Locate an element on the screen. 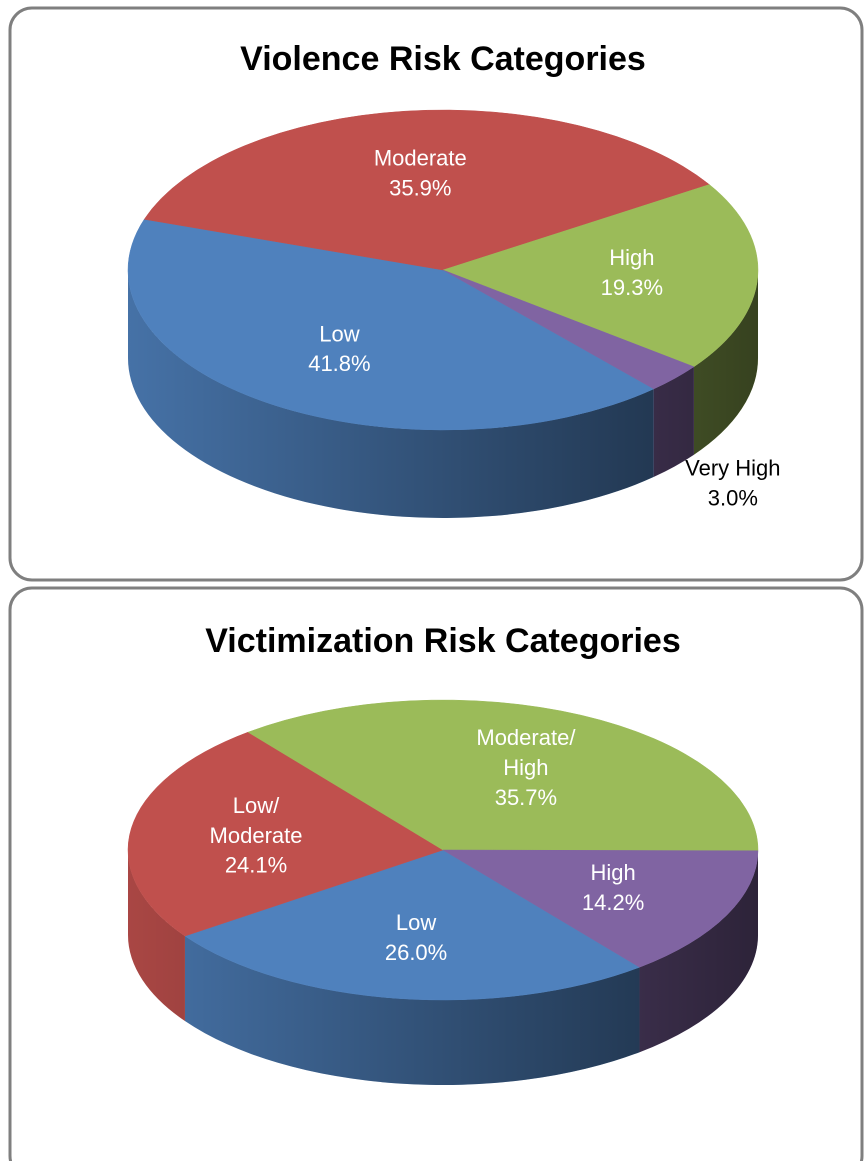 This screenshot has height=1161, width=865. value-label: 3.0% is located at coordinates (733, 497).